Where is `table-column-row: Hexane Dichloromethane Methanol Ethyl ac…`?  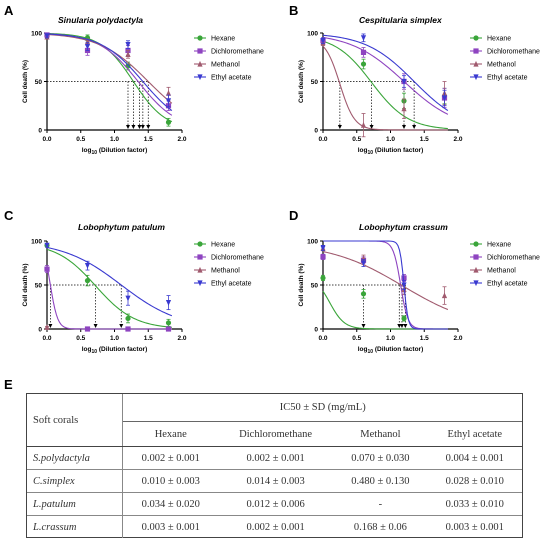 table-column-row: Hexane Dichloromethane Methanol Ethyl ac… is located at coordinates (274, 434).